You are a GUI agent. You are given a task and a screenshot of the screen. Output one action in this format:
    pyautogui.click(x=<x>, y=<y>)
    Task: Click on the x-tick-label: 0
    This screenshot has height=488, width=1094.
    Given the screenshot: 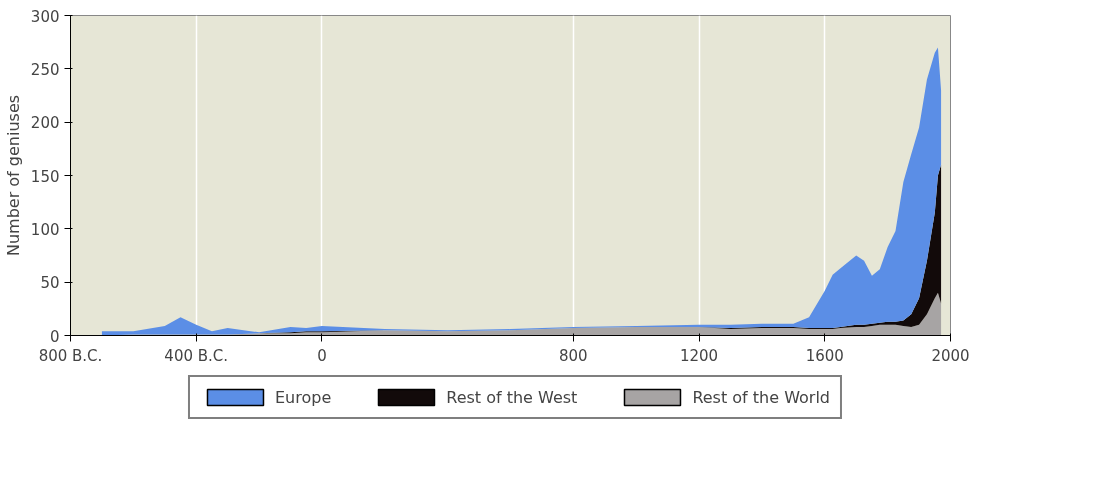 What is the action you would take?
    pyautogui.click(x=322, y=355)
    